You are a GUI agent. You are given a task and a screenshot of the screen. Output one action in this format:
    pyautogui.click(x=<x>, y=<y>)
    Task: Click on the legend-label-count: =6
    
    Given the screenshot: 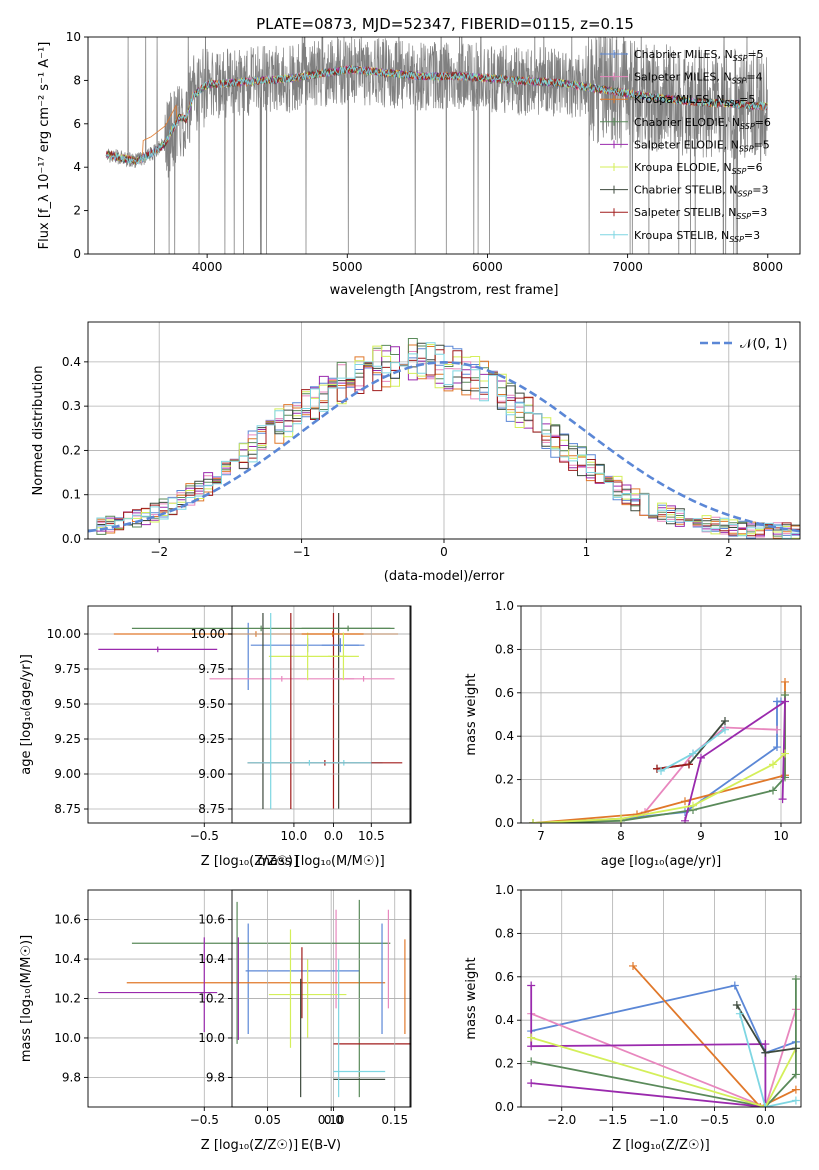 What is the action you would take?
    pyautogui.click(x=754, y=167)
    